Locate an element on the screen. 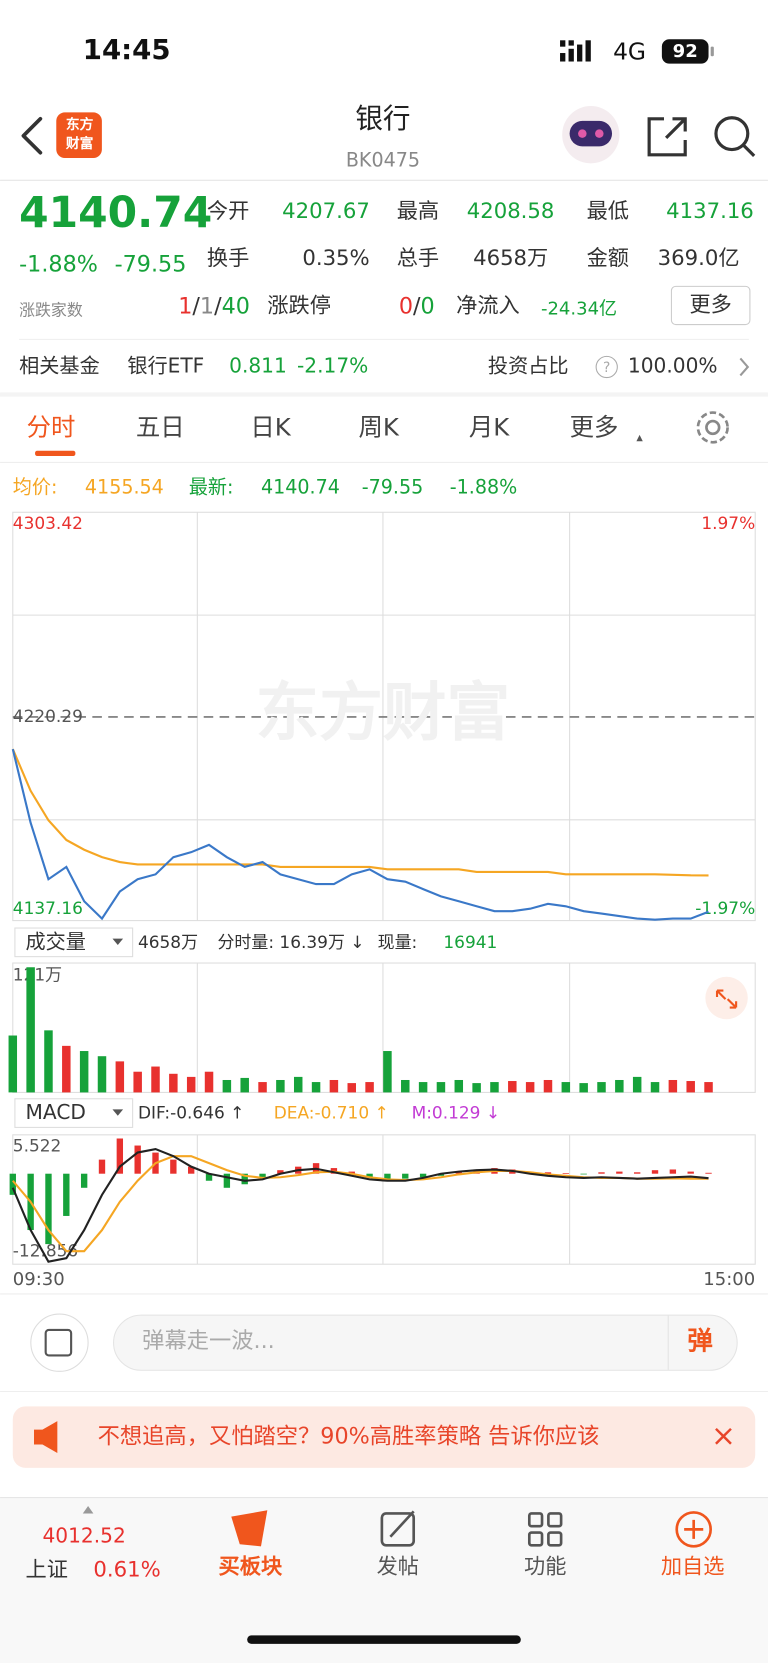 The height and width of the screenshot is (1663, 768). comment-icon is located at coordinates (58, 1342).